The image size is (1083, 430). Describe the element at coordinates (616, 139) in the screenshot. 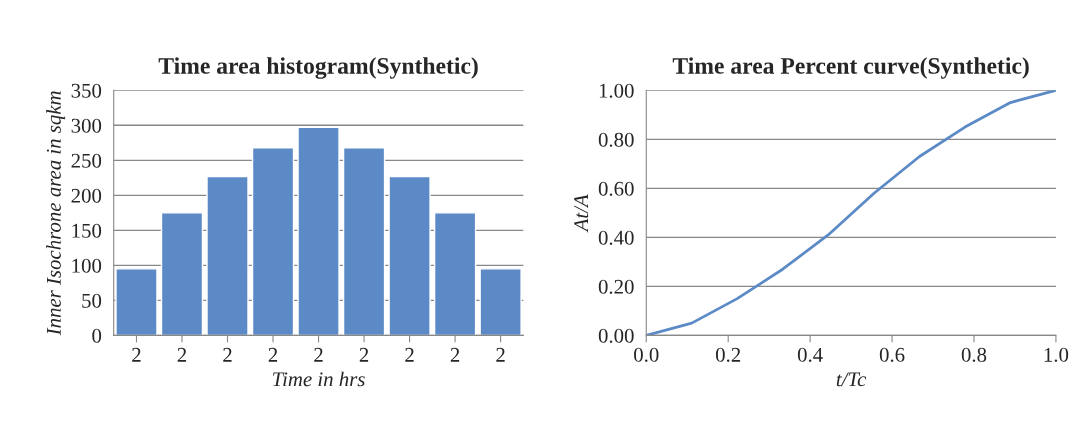

I see `y-tick-label: 0.80` at that location.